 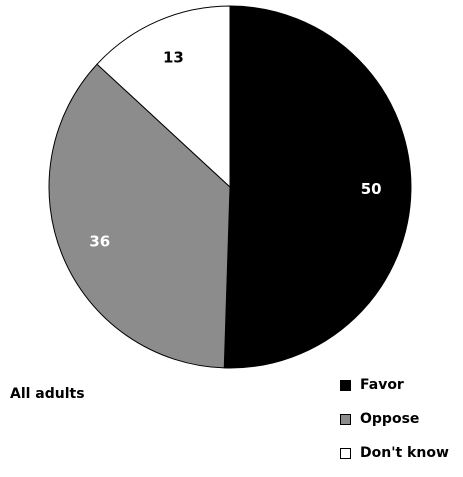 I want to click on data-label-oppose: 36, so click(x=99, y=242).